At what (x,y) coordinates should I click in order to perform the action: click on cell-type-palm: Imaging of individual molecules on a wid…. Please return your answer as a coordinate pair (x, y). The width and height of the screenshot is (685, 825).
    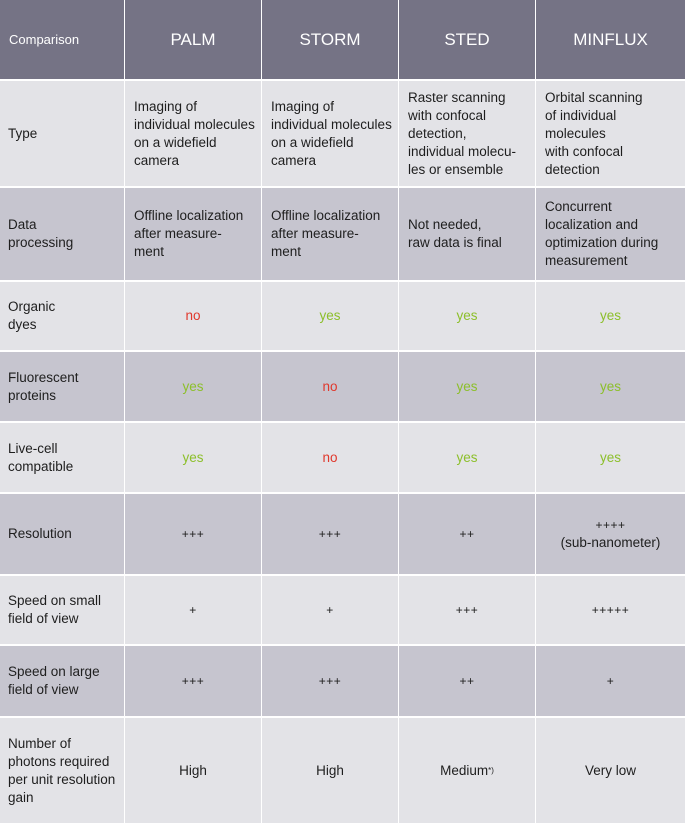
    Looking at the image, I should click on (193, 134).